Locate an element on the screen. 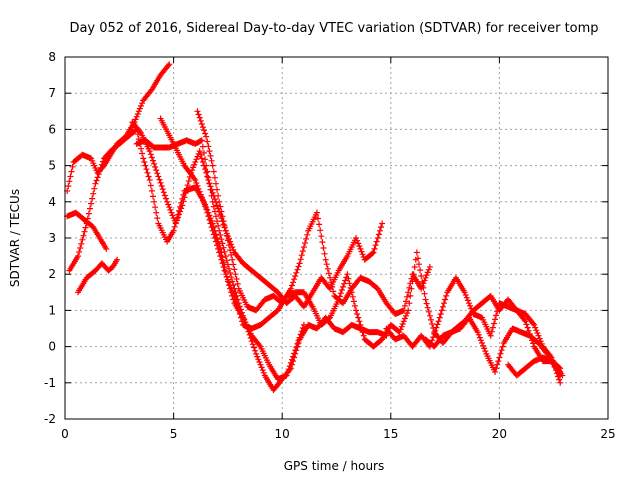  x-tick-label: 5 is located at coordinates (174, 434).